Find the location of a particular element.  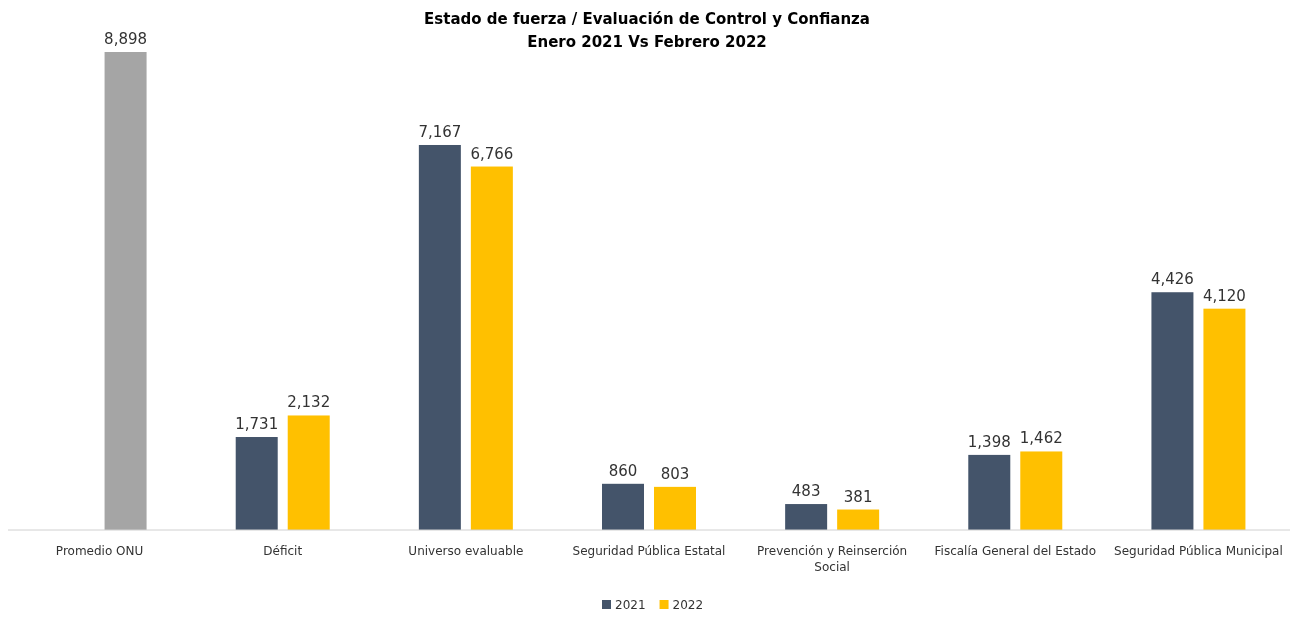

data-label: 1,398 is located at coordinates (989, 441).